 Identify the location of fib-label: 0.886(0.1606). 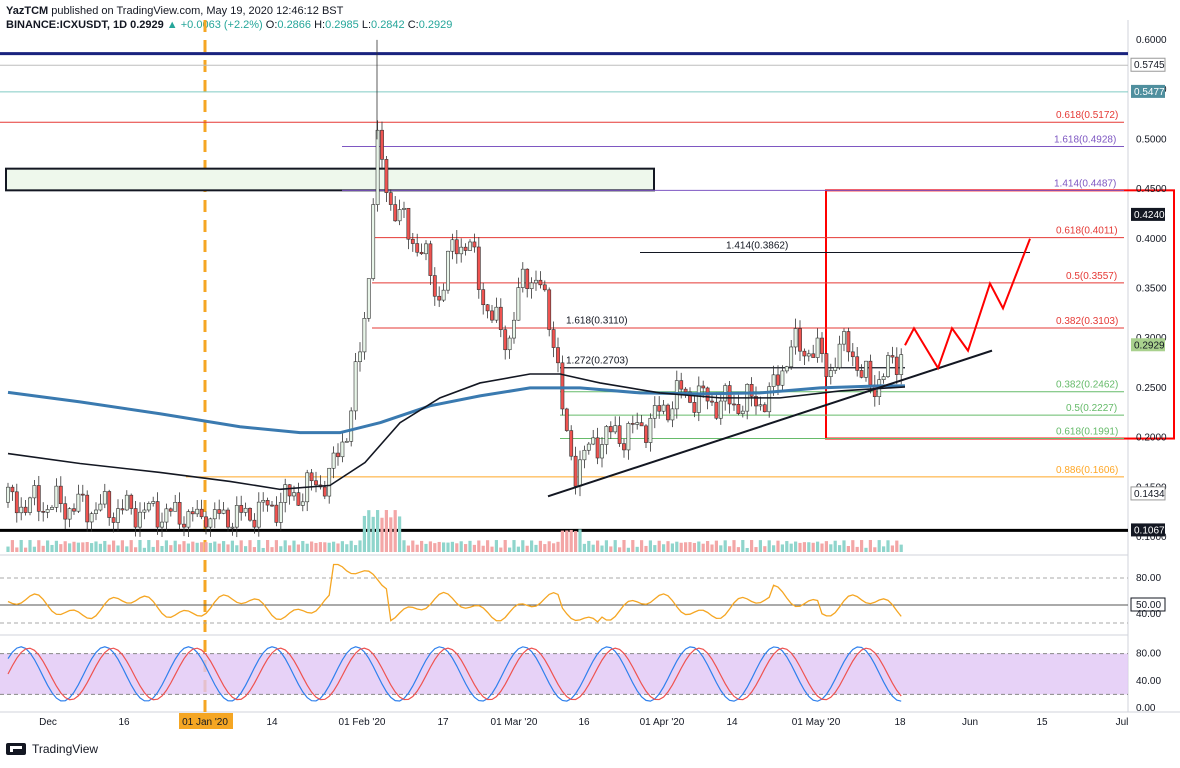
(1087, 470).